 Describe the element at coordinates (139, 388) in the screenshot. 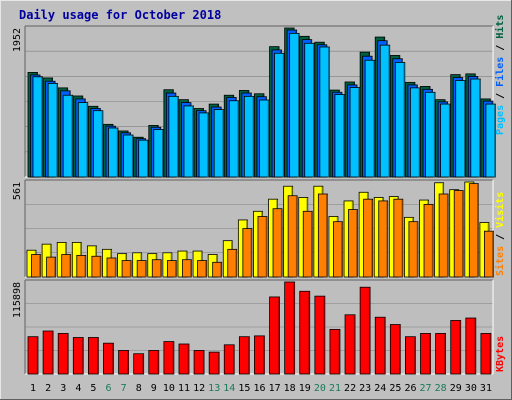

I see `x-tick-label-day-8: 8` at that location.